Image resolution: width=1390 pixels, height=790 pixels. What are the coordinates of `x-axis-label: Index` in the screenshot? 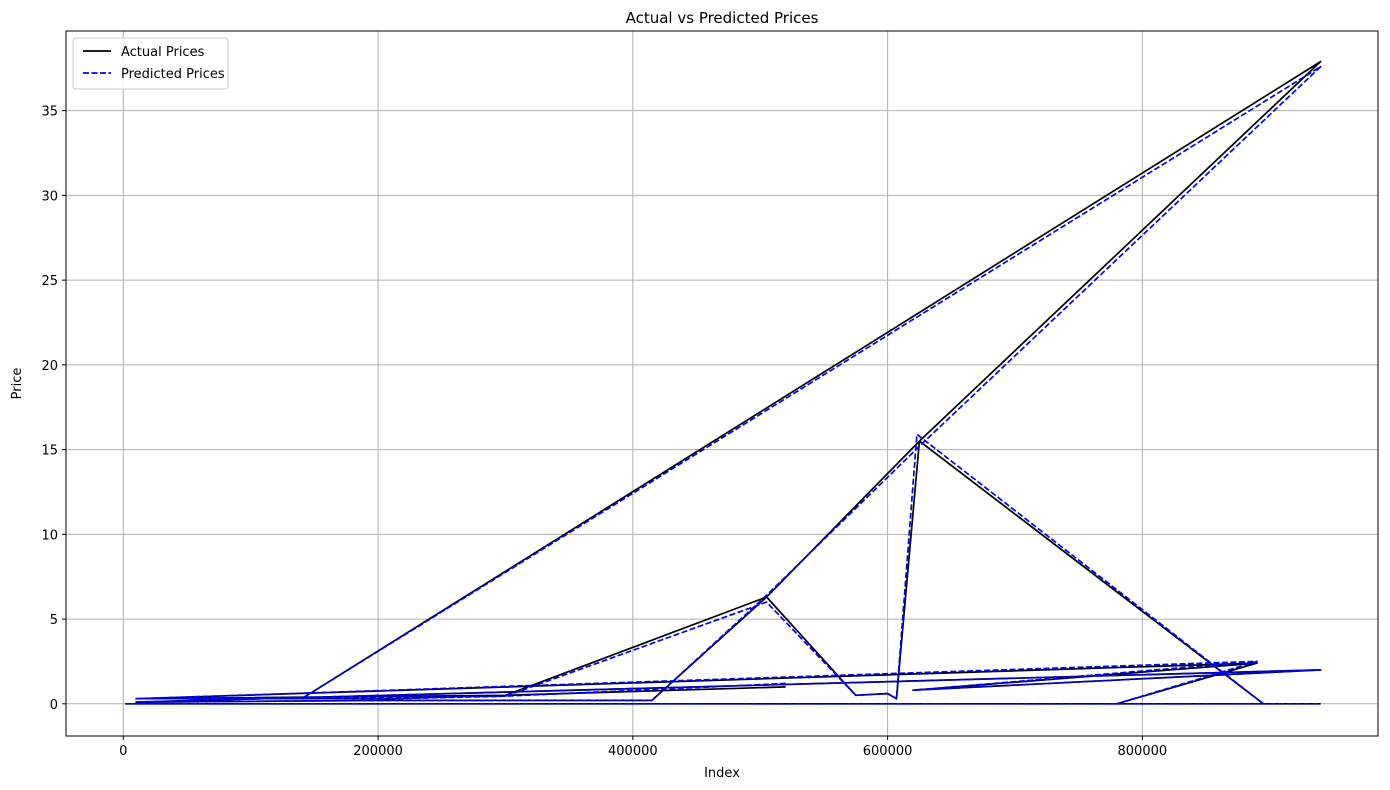 It's located at (722, 773).